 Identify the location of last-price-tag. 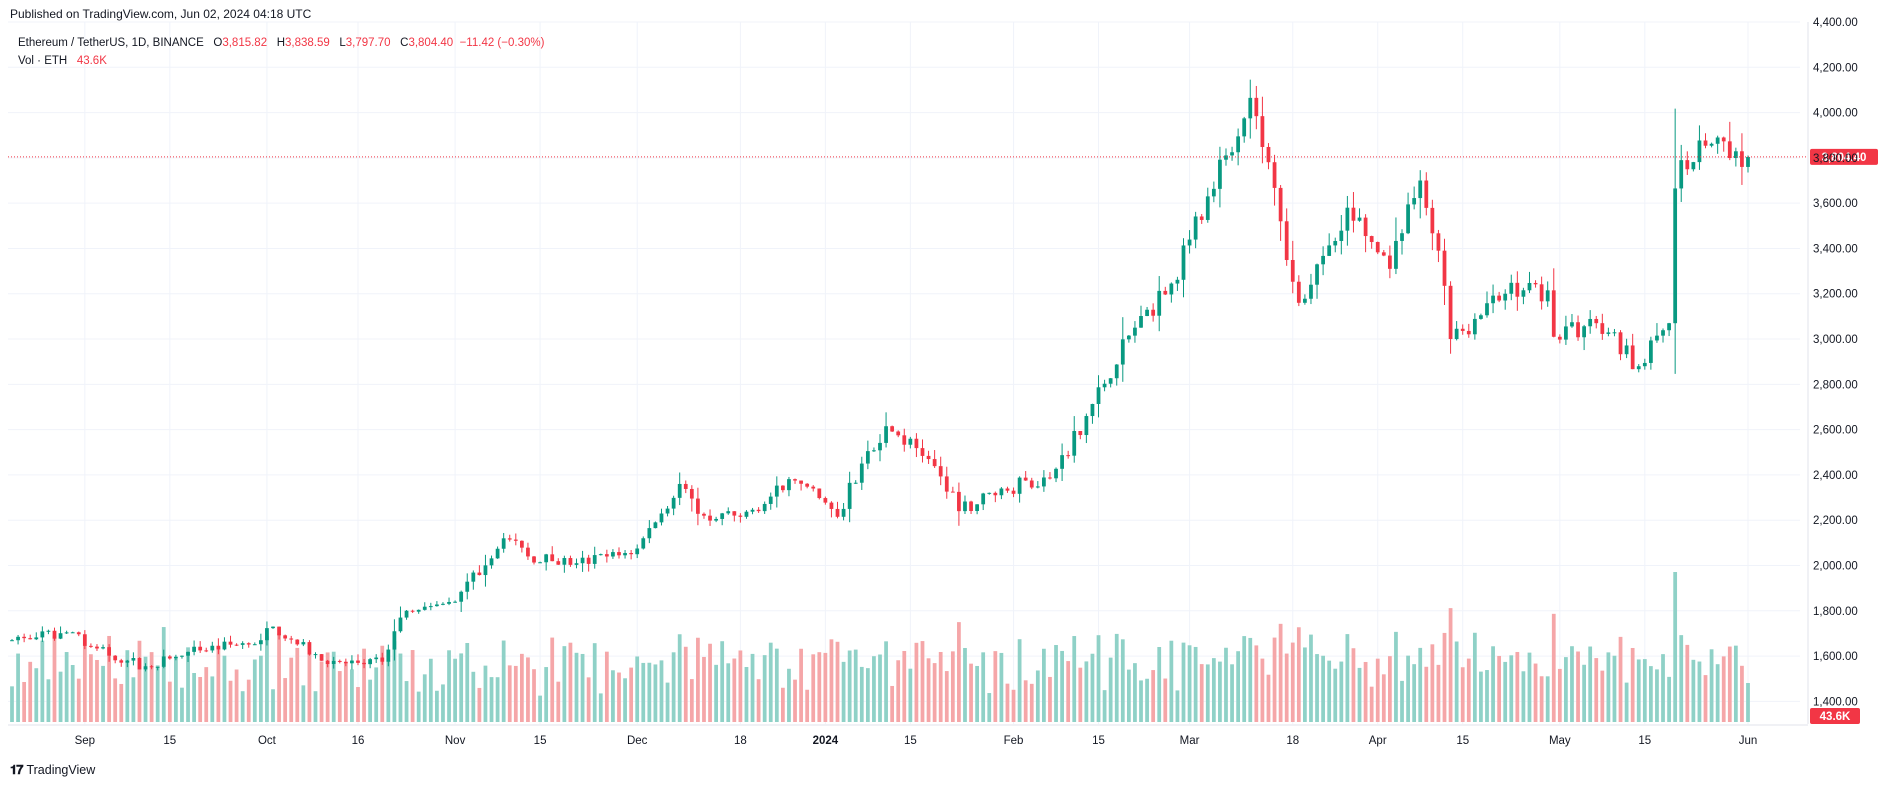
(1844, 156).